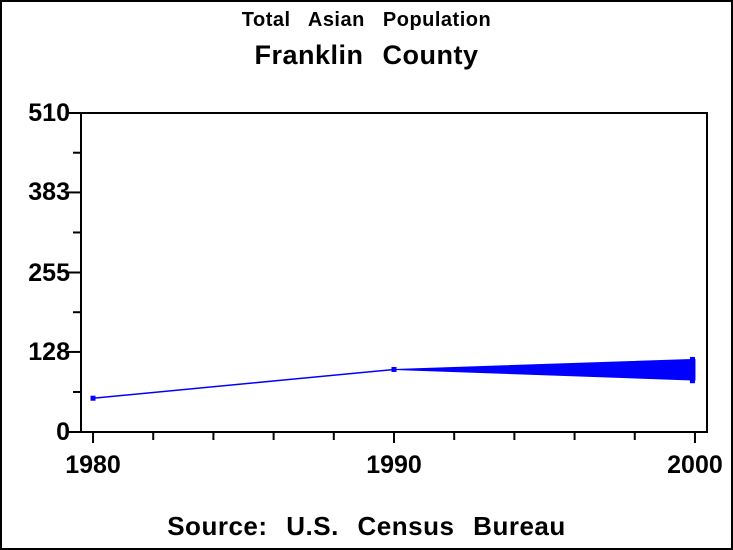 The image size is (733, 550). I want to click on x-tick-label-1980: 1980, so click(93, 465).